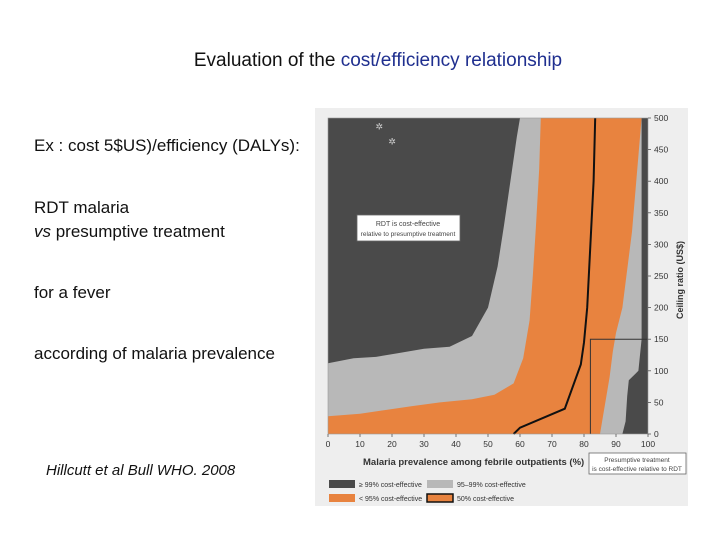  What do you see at coordinates (360, 444) in the screenshot?
I see `x-tick-10: 10` at bounding box center [360, 444].